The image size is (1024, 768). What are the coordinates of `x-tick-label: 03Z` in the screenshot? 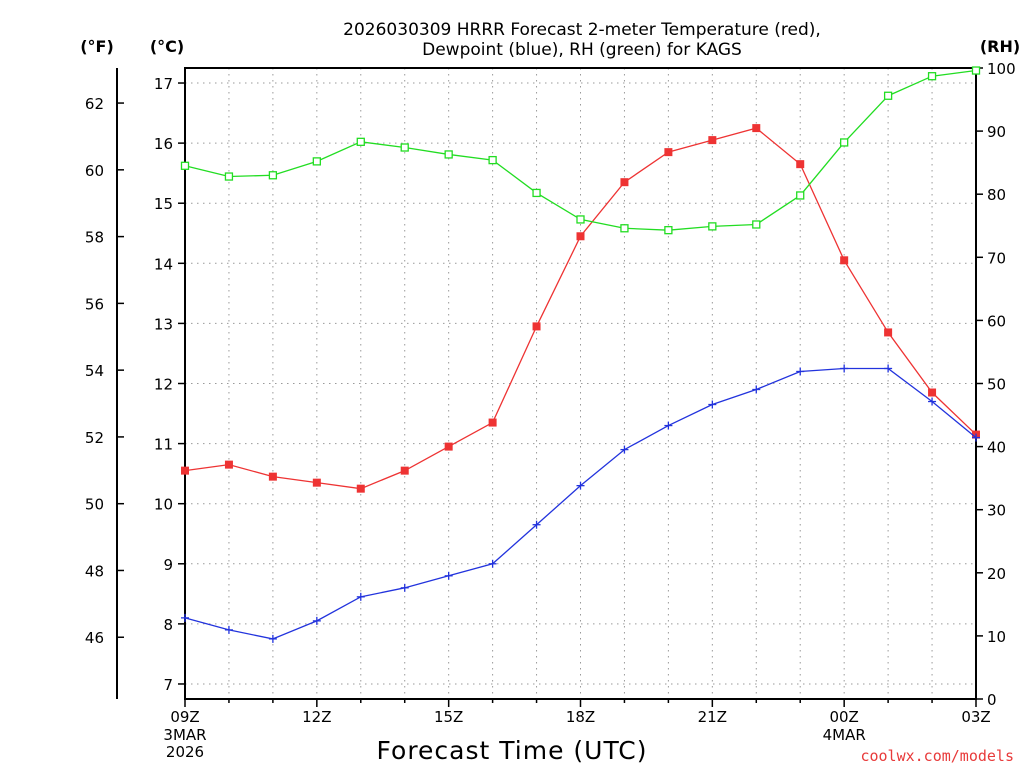 It's located at (975, 717).